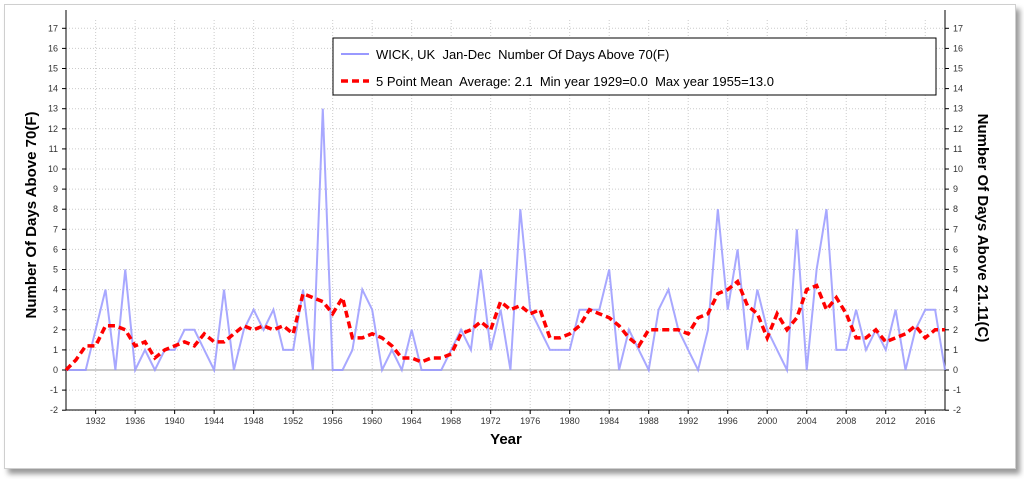 This screenshot has height=479, width=1024. Describe the element at coordinates (55, 270) in the screenshot. I see `y-tick-label: 5` at that location.